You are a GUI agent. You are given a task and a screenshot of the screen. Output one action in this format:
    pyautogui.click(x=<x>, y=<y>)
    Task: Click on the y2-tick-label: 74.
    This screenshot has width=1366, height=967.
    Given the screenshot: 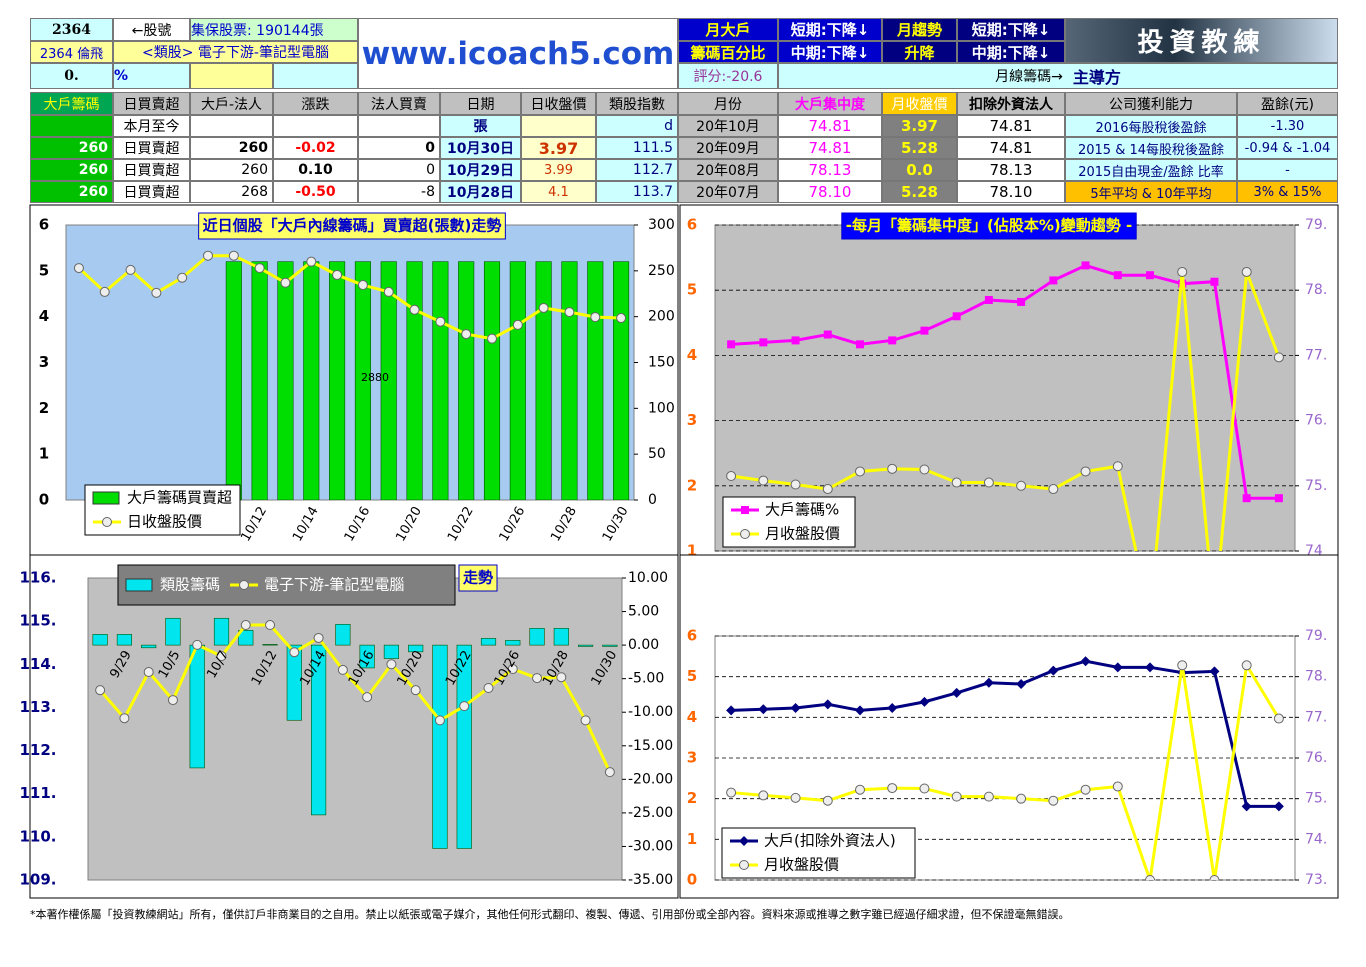 What is the action you would take?
    pyautogui.click(x=1316, y=839)
    